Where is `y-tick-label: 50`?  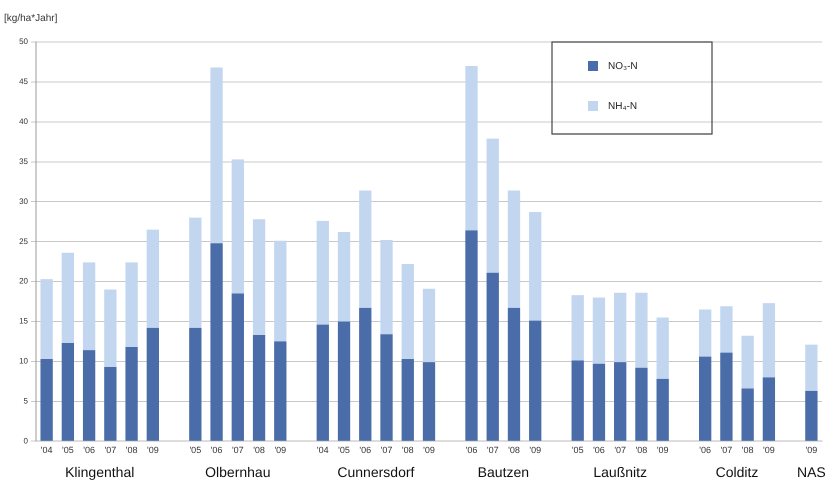
y-tick-label: 50 is located at coordinates (24, 41).